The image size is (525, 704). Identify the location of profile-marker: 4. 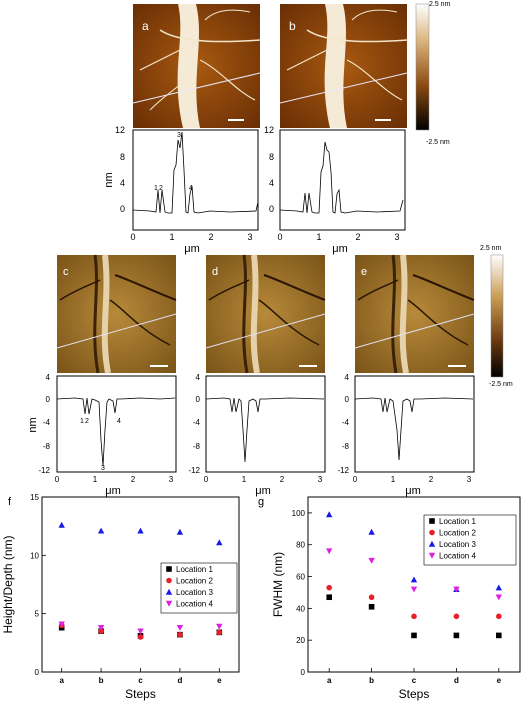
(119, 421).